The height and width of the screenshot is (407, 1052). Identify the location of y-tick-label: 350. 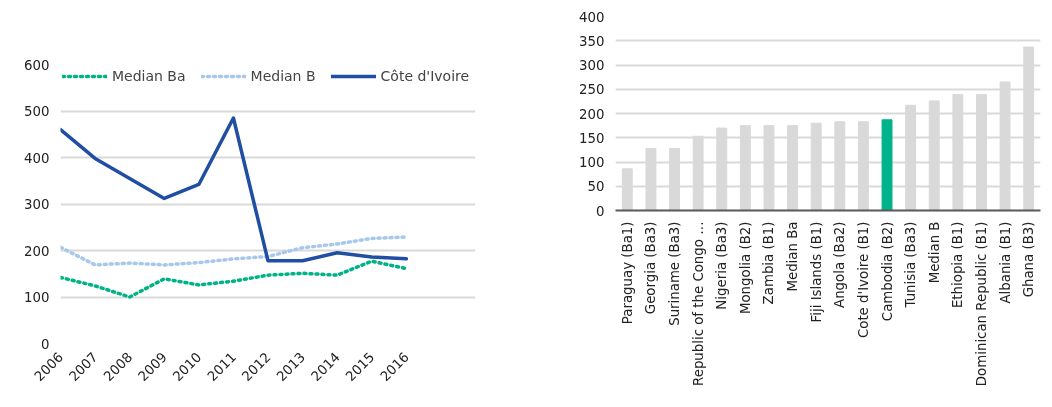
(592, 41).